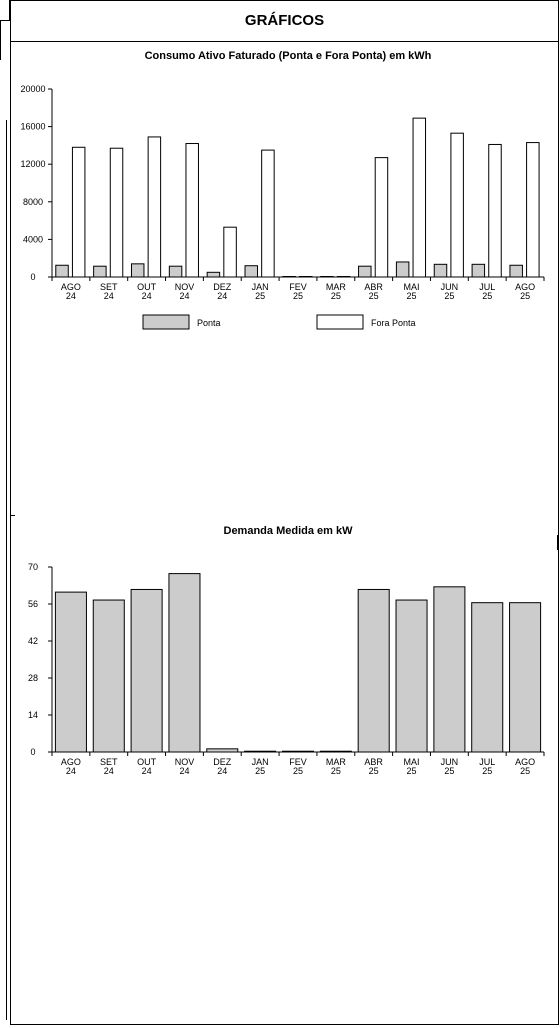 Image resolution: width=560 pixels, height=1028 pixels. Describe the element at coordinates (109, 287) in the screenshot. I see `x-tick-label-month: SET` at that location.